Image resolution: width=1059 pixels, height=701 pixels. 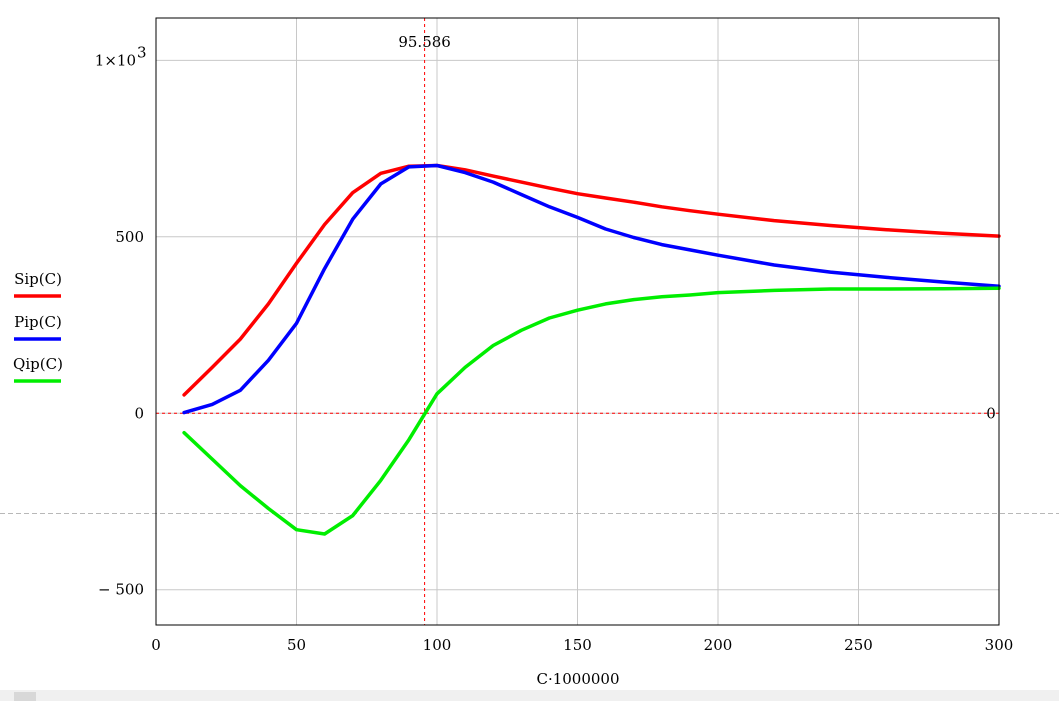 What do you see at coordinates (156, 645) in the screenshot?
I see `x-tick-label: 0` at bounding box center [156, 645].